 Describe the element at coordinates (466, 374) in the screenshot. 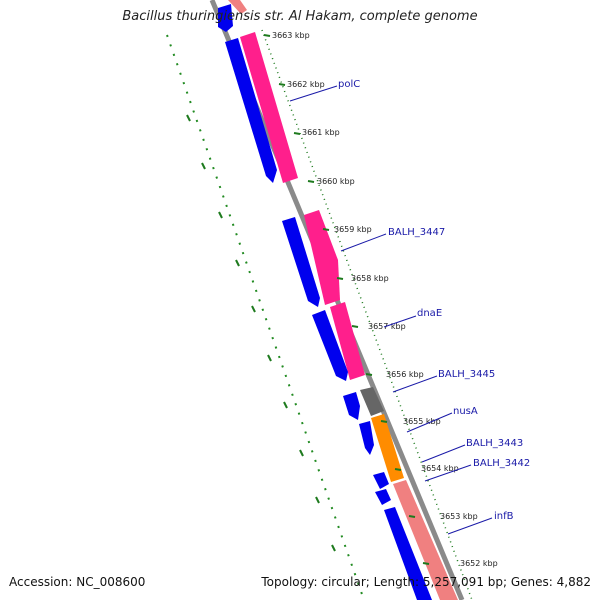

I see `gene-label-balh-3445: BALH_3445` at that location.